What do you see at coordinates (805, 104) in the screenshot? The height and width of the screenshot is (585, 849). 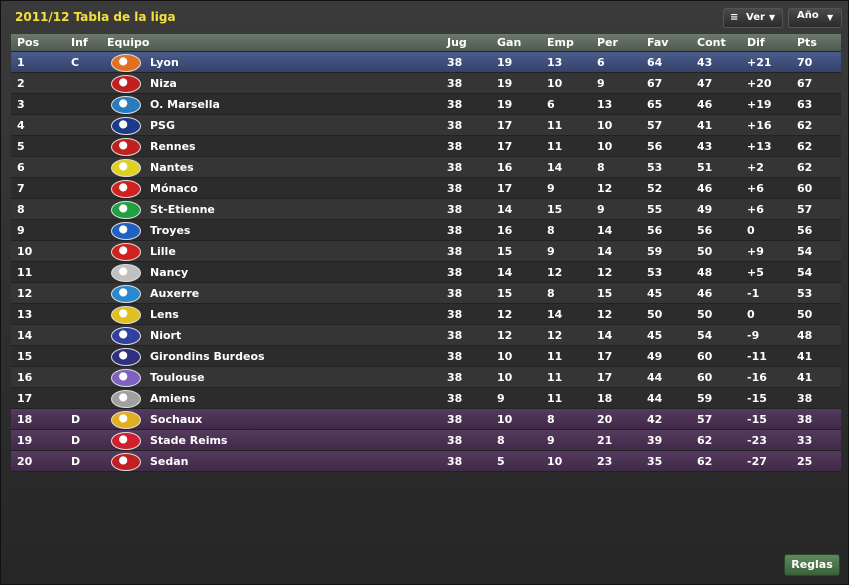 I see `cell-value: 63` at bounding box center [805, 104].